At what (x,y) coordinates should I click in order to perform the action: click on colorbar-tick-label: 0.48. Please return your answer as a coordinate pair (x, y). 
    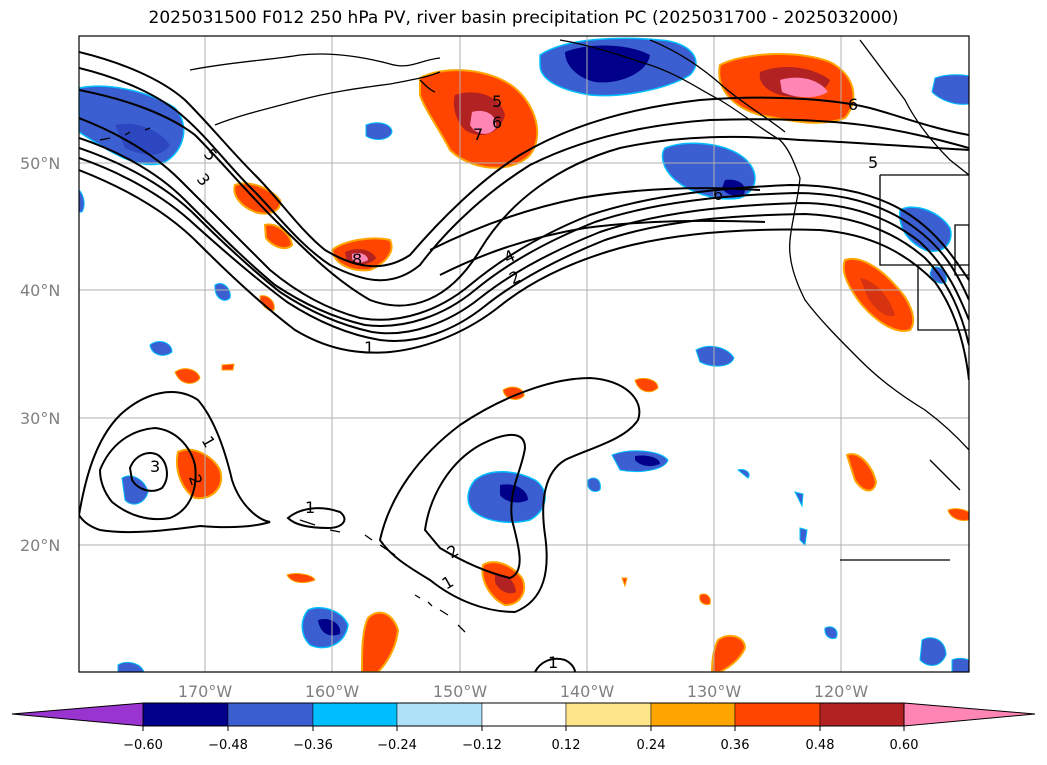
    Looking at the image, I should click on (820, 745).